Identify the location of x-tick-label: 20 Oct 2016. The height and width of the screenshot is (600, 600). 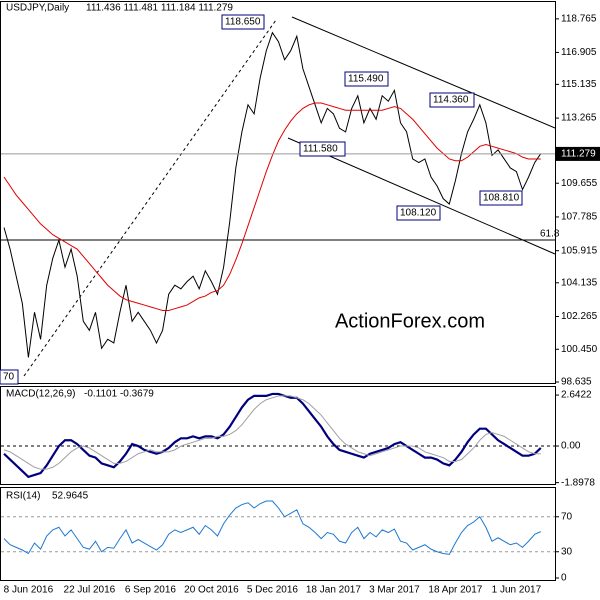
(211, 590).